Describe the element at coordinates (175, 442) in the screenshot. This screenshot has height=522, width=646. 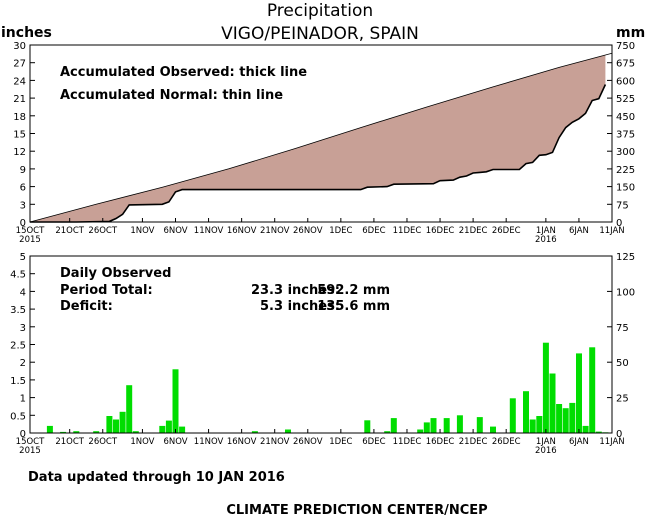
I see `x-tick-label: 6NOV` at that location.